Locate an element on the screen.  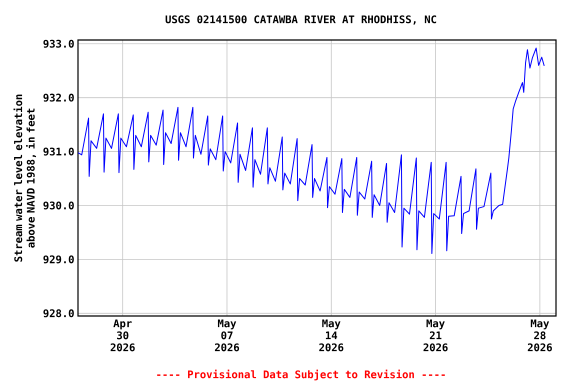
y-tick-label: 932.0 is located at coordinates (58, 98).